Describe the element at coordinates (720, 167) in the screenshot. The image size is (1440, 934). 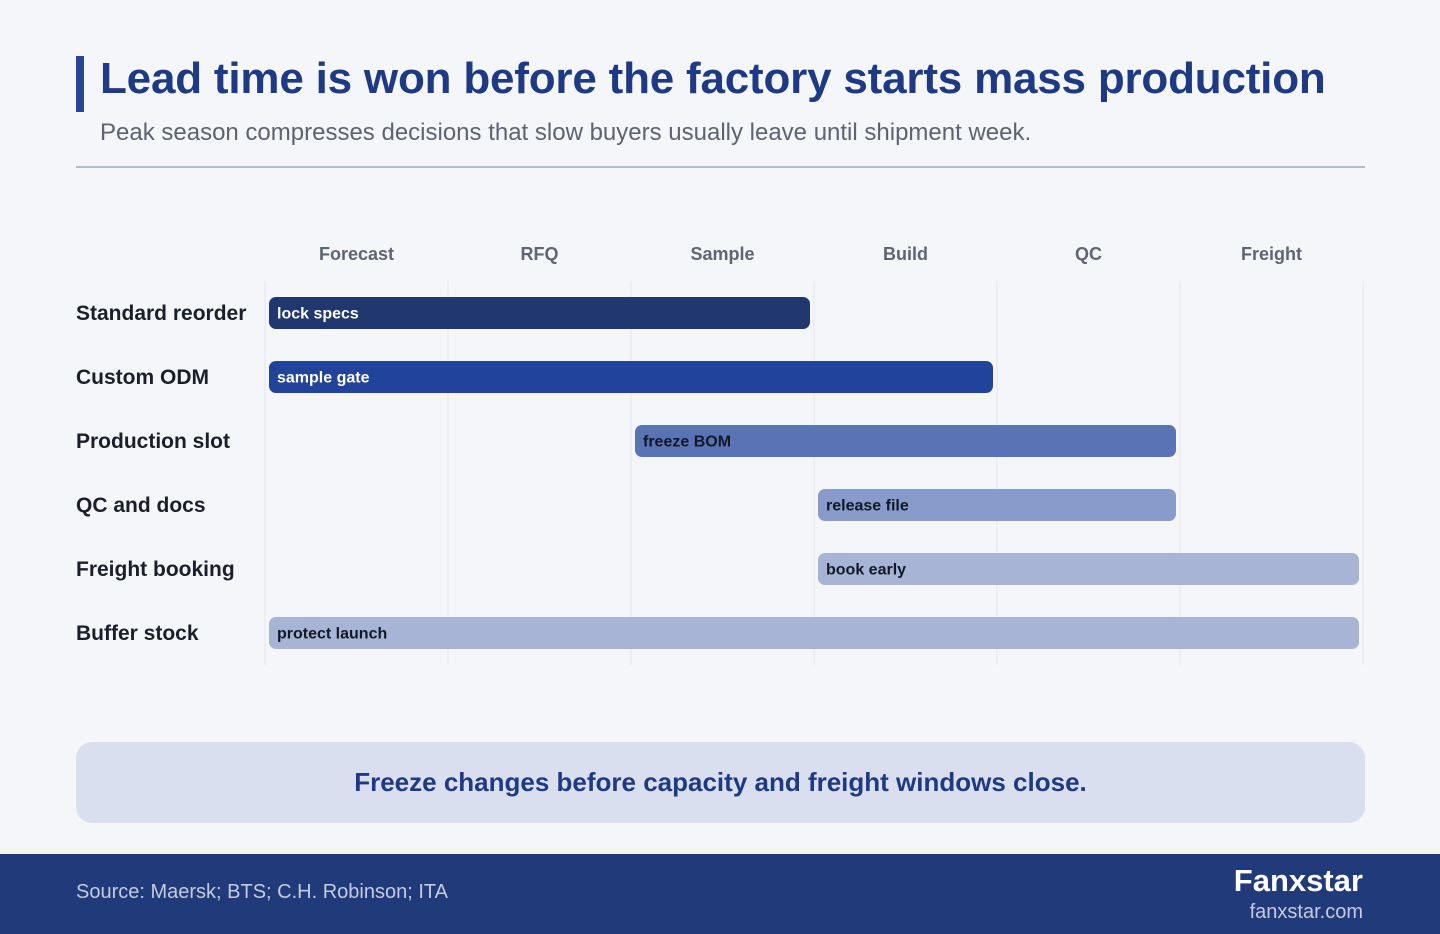
I see `header-divider` at that location.